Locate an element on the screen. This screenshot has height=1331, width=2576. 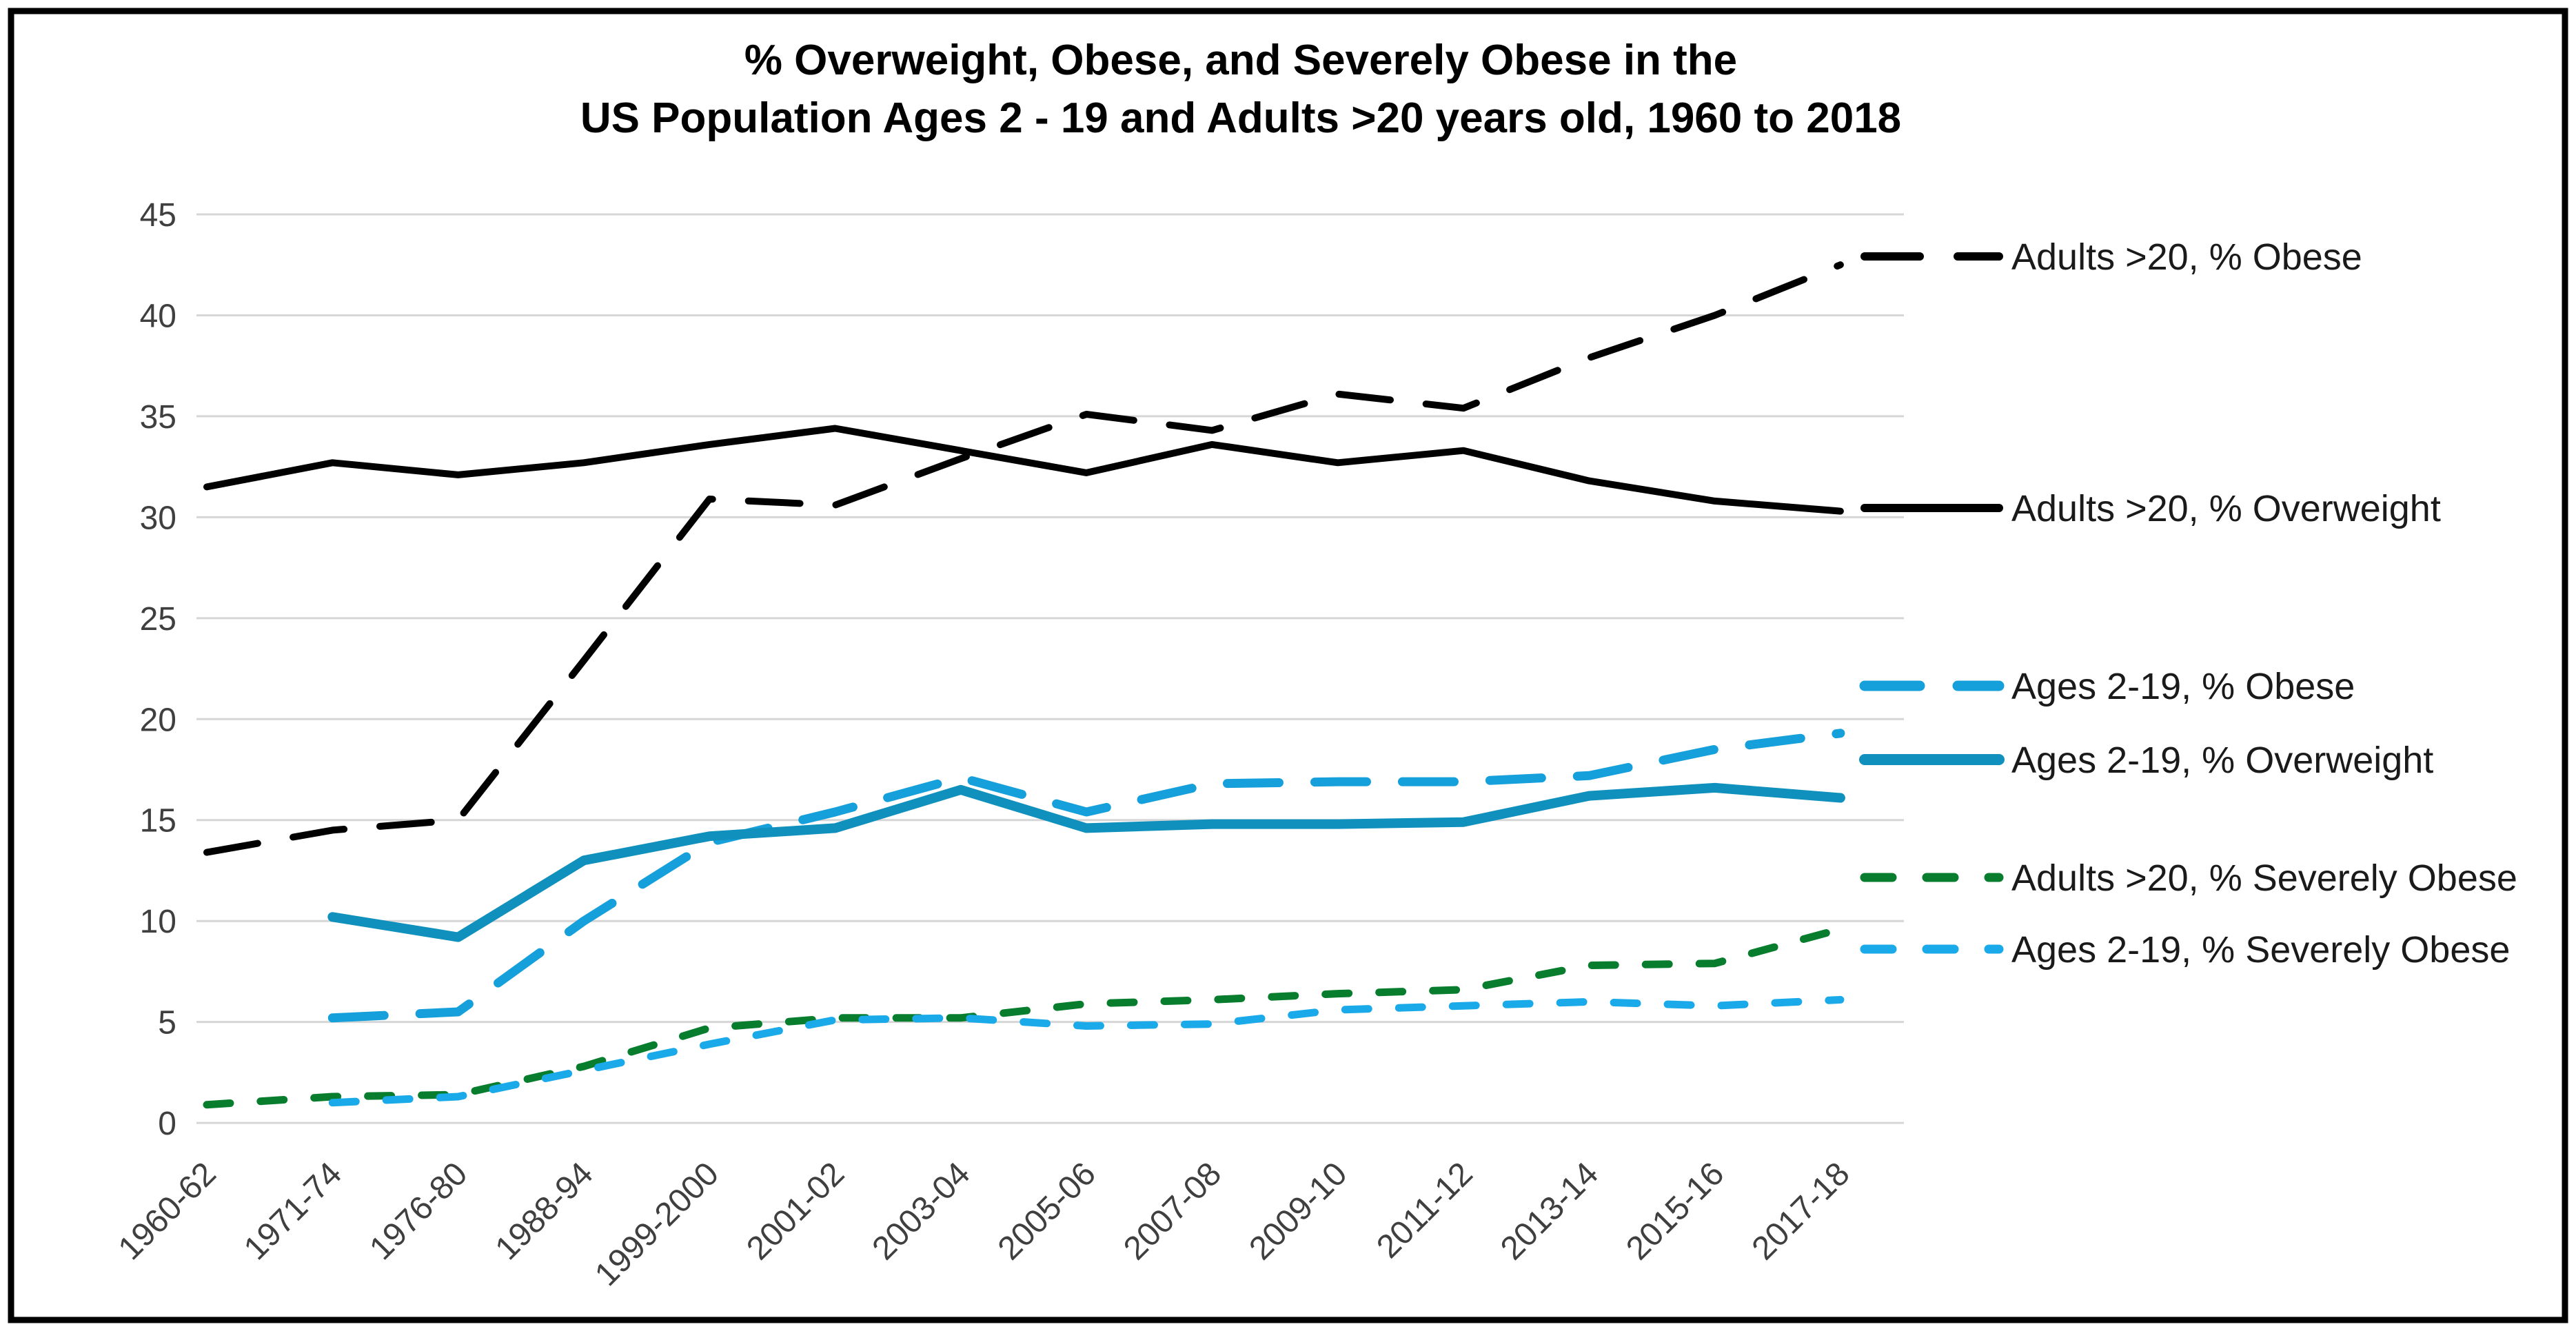
y-tick-label-0: 0 is located at coordinates (167, 1124).